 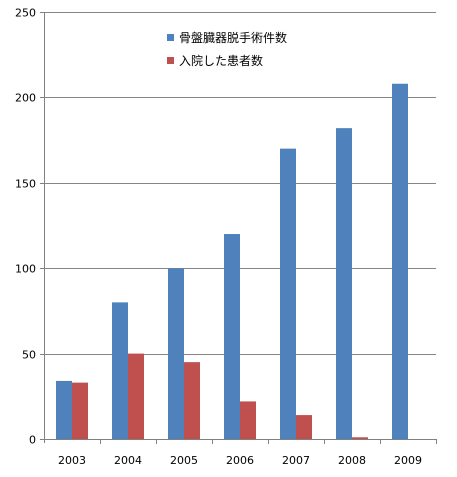 I want to click on x-tick-label: 2003, so click(x=72, y=460).